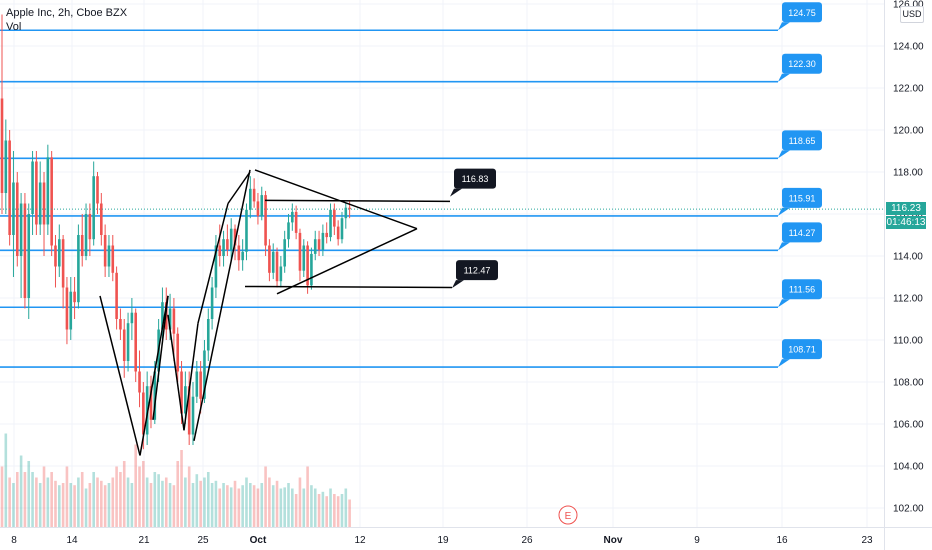 Image resolution: width=932 pixels, height=550 pixels. What do you see at coordinates (474, 228) in the screenshot?
I see `price-callouts: 116.83 112.47` at bounding box center [474, 228].